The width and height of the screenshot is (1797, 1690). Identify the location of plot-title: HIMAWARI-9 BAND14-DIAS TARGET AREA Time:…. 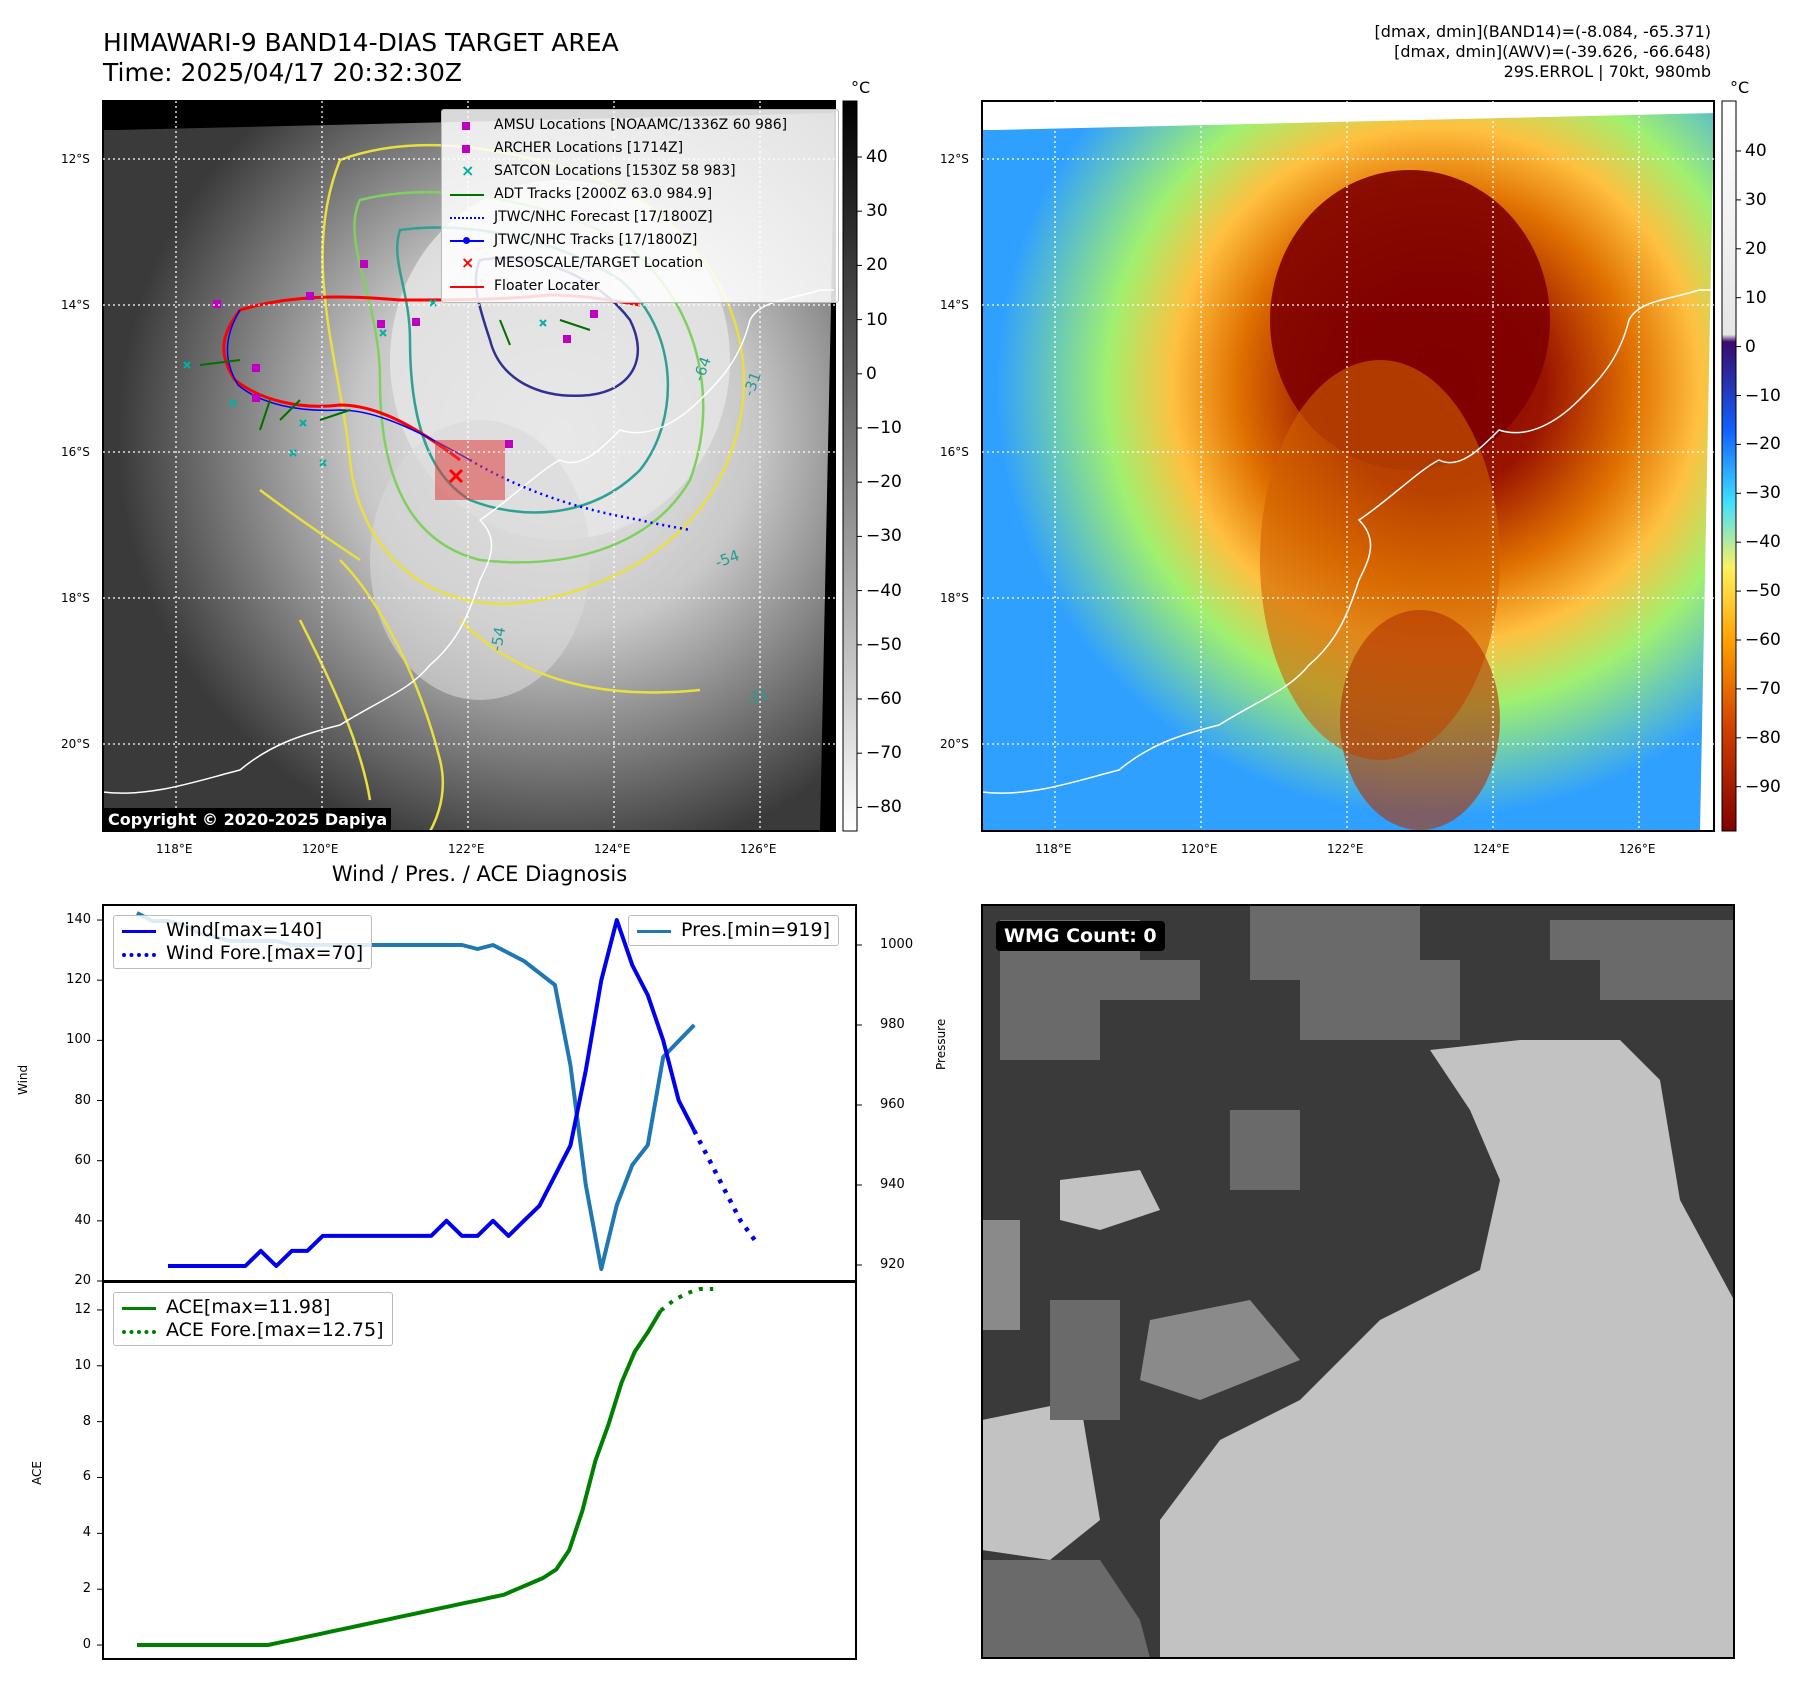
(361, 58).